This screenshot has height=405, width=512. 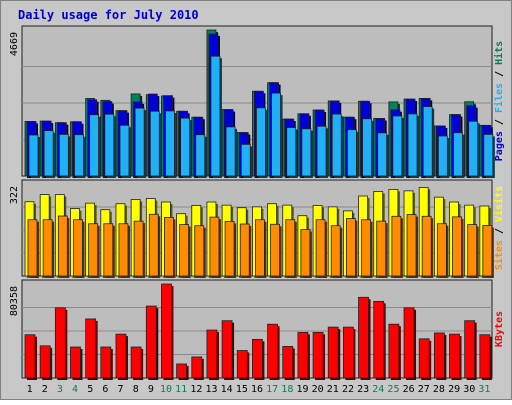 What do you see at coordinates (302, 389) in the screenshot?
I see `x-tick-label: 19` at bounding box center [302, 389].